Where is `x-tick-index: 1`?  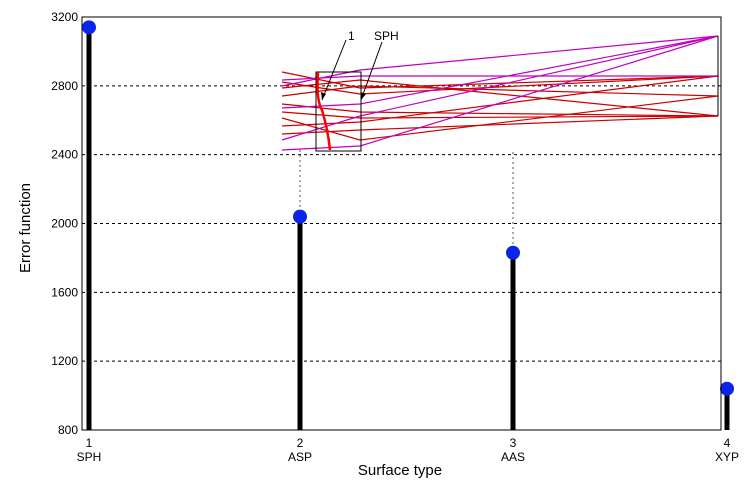 x-tick-index: 1 is located at coordinates (89, 443).